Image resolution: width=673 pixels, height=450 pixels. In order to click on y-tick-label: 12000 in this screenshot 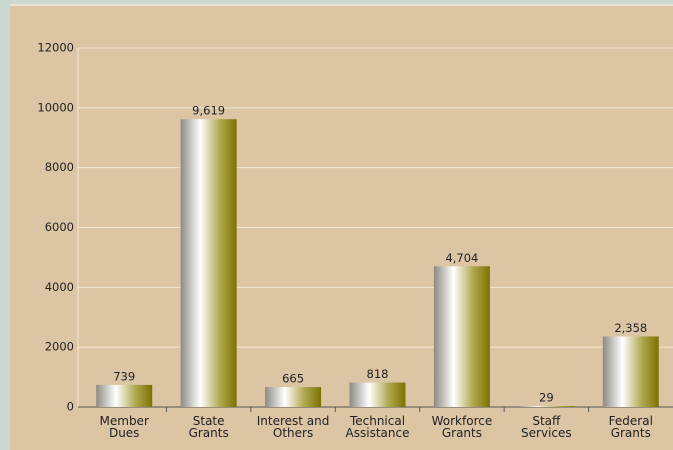, I will do `click(55, 48)`.